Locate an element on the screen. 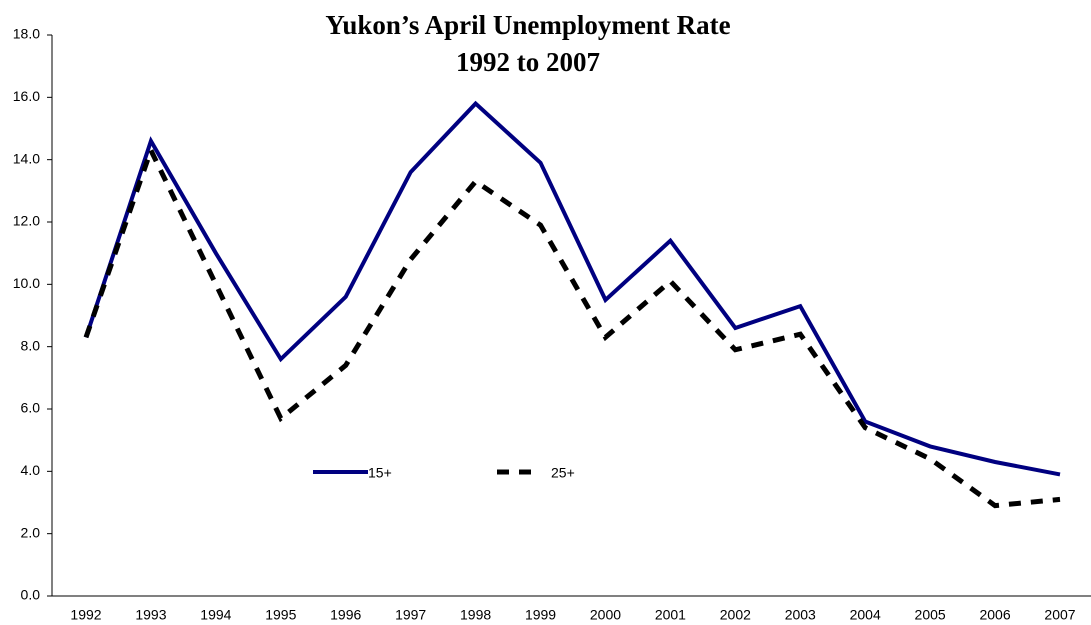 Image resolution: width=1091 pixels, height=625 pixels. x-tick-label: 1995 is located at coordinates (280, 615).